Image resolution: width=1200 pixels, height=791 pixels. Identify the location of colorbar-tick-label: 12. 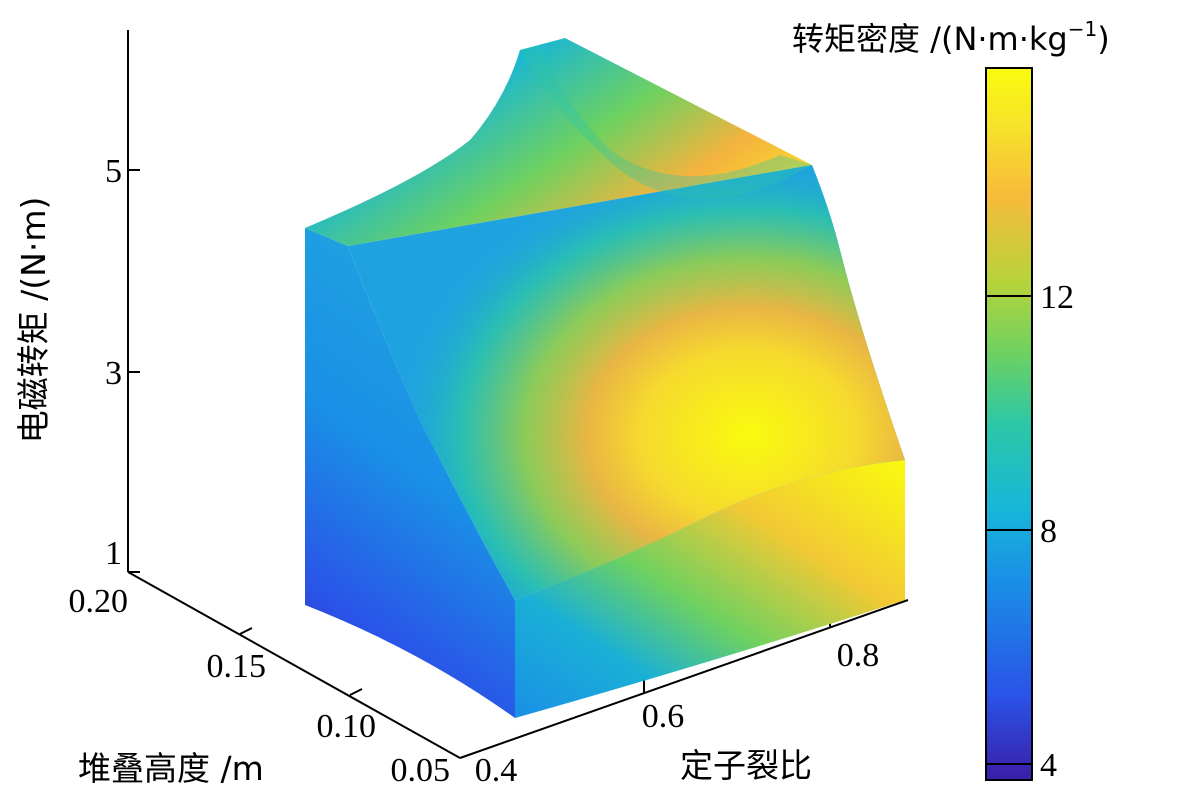
(1057, 297).